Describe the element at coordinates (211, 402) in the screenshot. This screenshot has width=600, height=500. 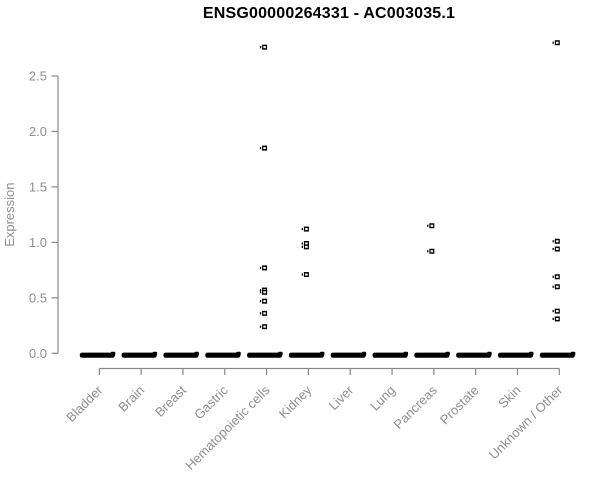
I see `x-category-label: Gastric` at that location.